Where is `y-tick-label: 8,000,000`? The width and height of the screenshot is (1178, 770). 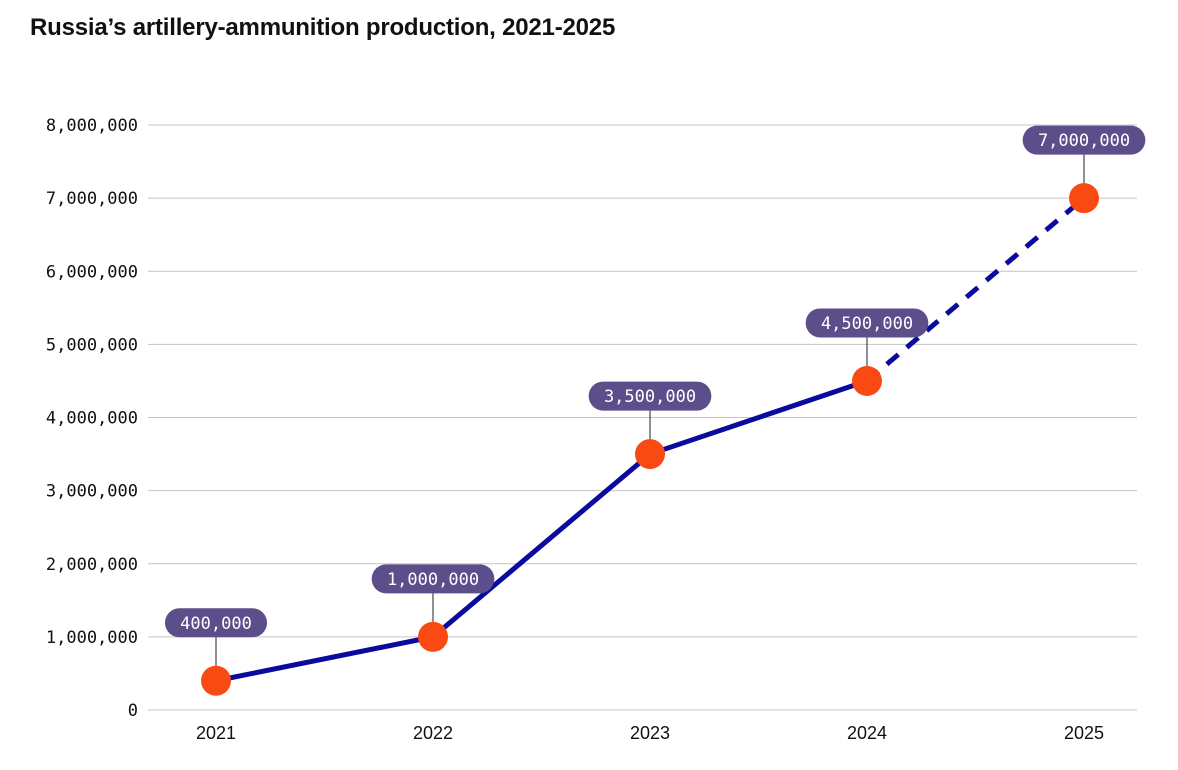 y-tick-label: 8,000,000 is located at coordinates (92, 126).